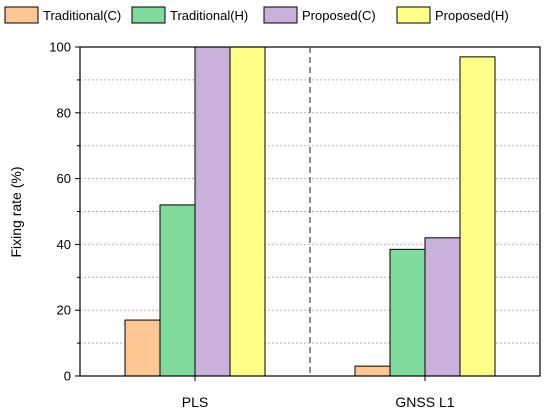 Image resolution: width=550 pixels, height=416 pixels. I want to click on y-tick-label: 100, so click(60, 47).